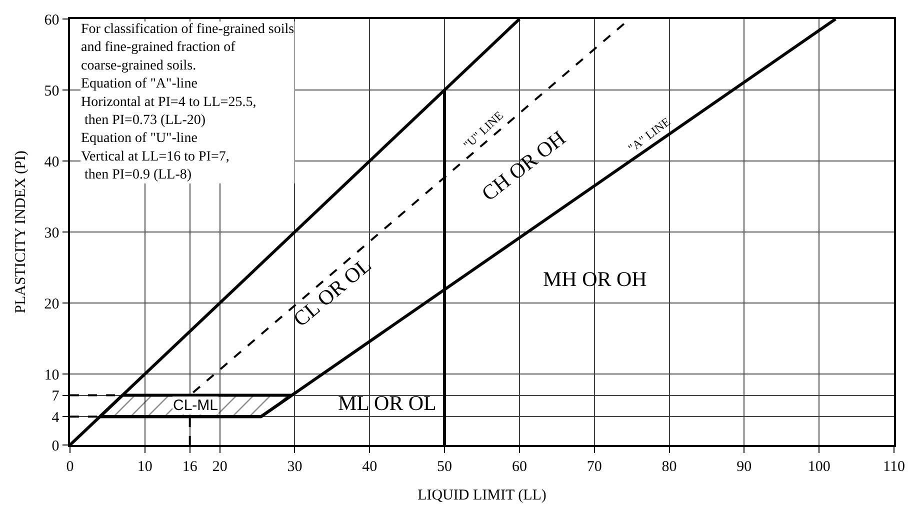  I want to click on y-axis-title: PLASTICITY INDEX (PI), so click(21, 232).